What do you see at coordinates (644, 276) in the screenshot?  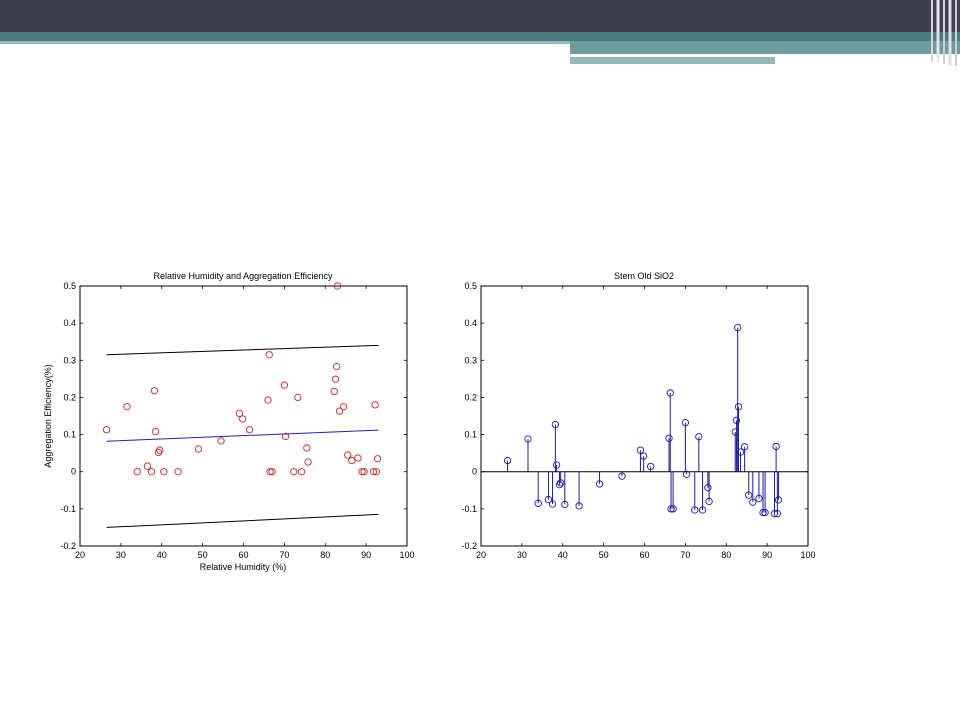 I see `chart-title: Stem Old SiO2` at bounding box center [644, 276].